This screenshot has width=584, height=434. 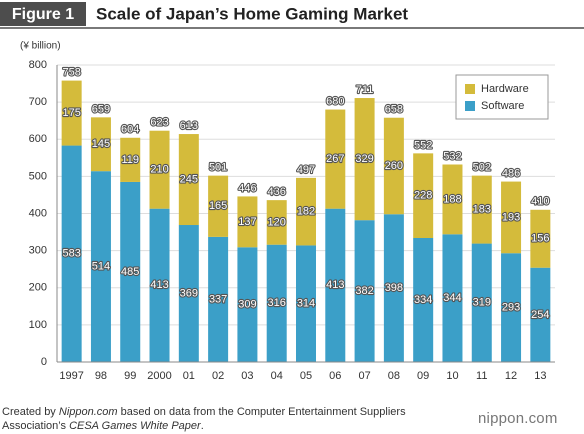 What do you see at coordinates (394, 376) in the screenshot?
I see `x-tick-label: 08` at bounding box center [394, 376].